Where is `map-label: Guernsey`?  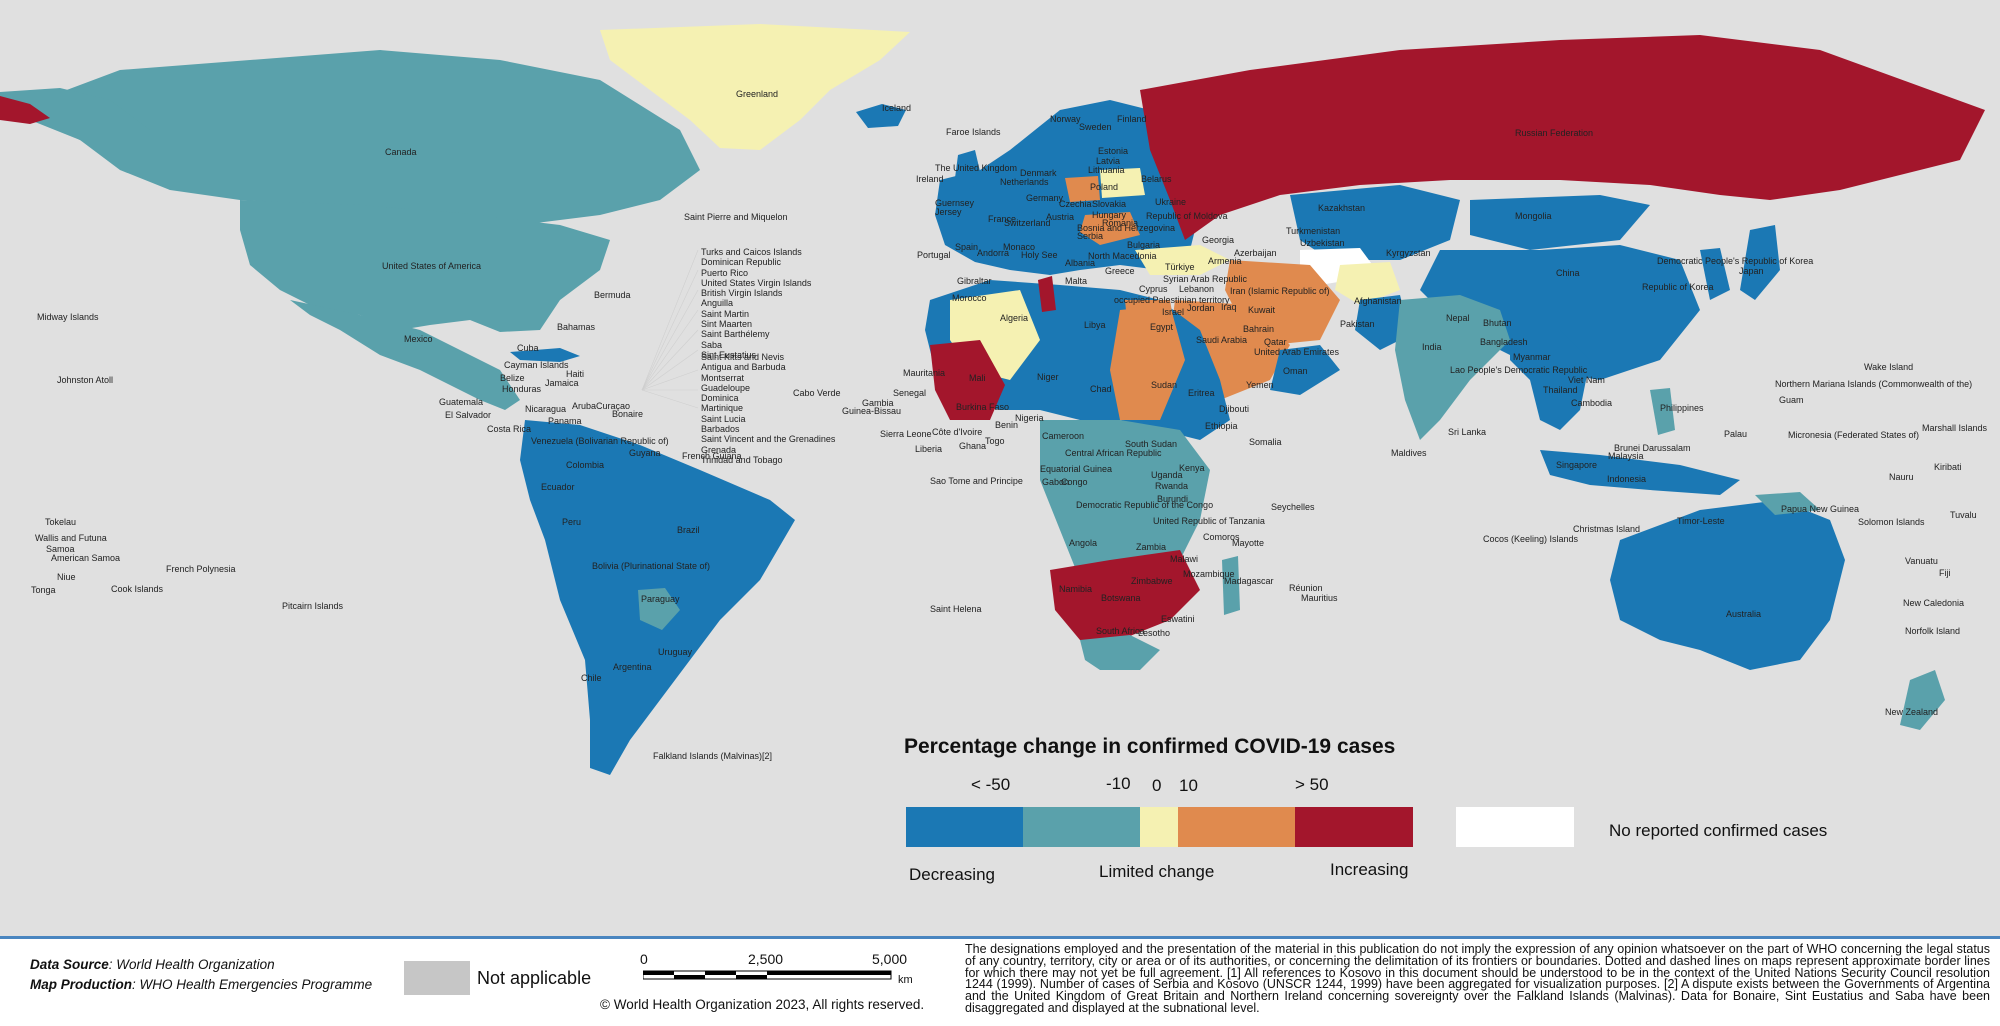 map-label: Guernsey is located at coordinates (955, 203).